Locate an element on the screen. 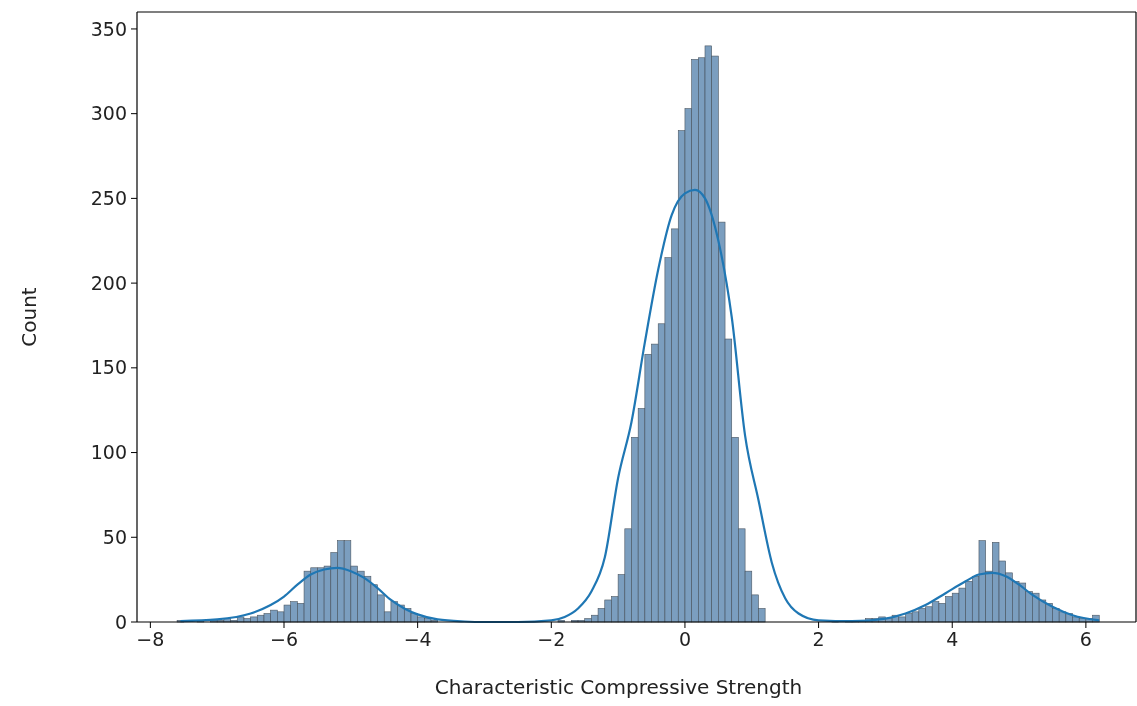 This screenshot has height=706, width=1137. x-axis-title: Characteristic Compressive Strength is located at coordinates (618, 687).